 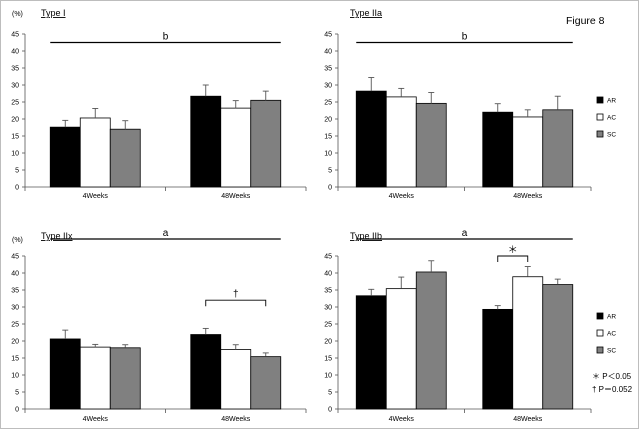 What do you see at coordinates (53, 13) in the screenshot?
I see `panel-title: Type I` at bounding box center [53, 13].